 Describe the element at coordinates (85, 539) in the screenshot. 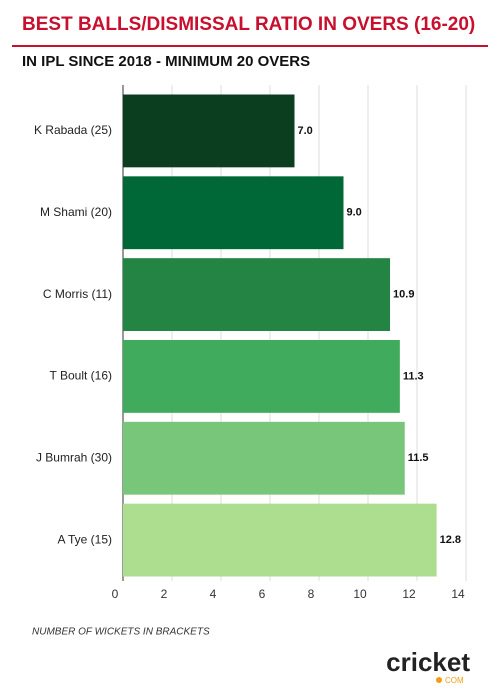

I see `y-tick-label: A Tye (15)` at that location.